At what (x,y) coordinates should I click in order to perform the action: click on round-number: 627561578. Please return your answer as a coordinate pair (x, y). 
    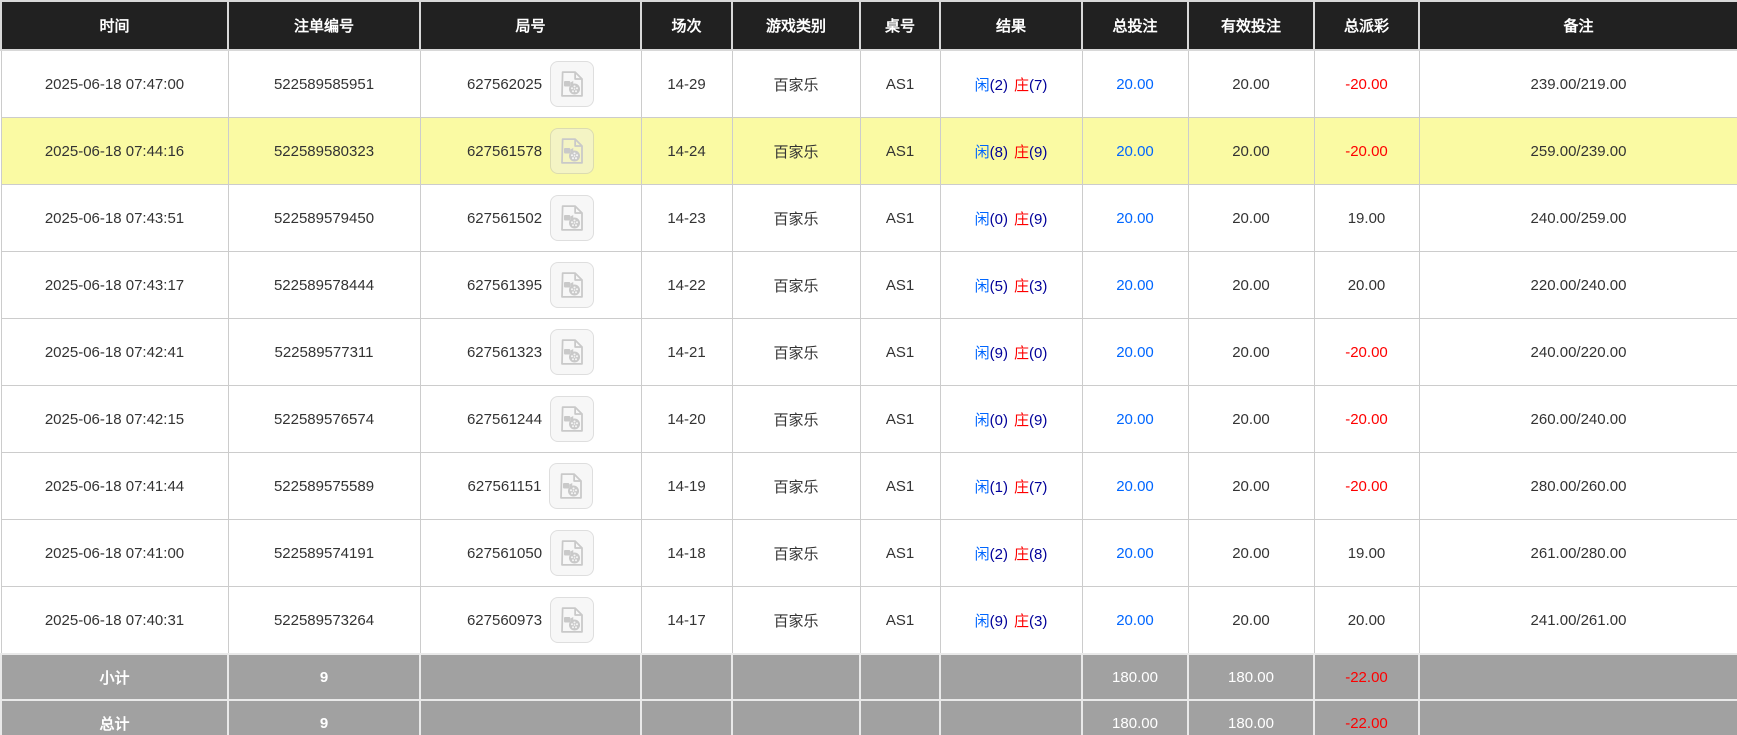
    Looking at the image, I should click on (504, 151).